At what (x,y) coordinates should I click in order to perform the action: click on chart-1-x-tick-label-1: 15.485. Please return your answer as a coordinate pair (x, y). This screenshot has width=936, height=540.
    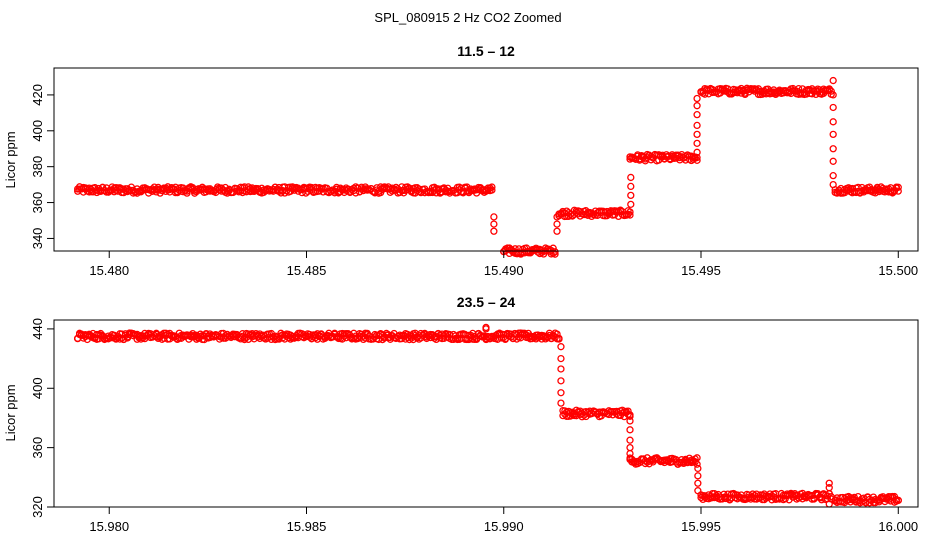
    Looking at the image, I should click on (307, 270).